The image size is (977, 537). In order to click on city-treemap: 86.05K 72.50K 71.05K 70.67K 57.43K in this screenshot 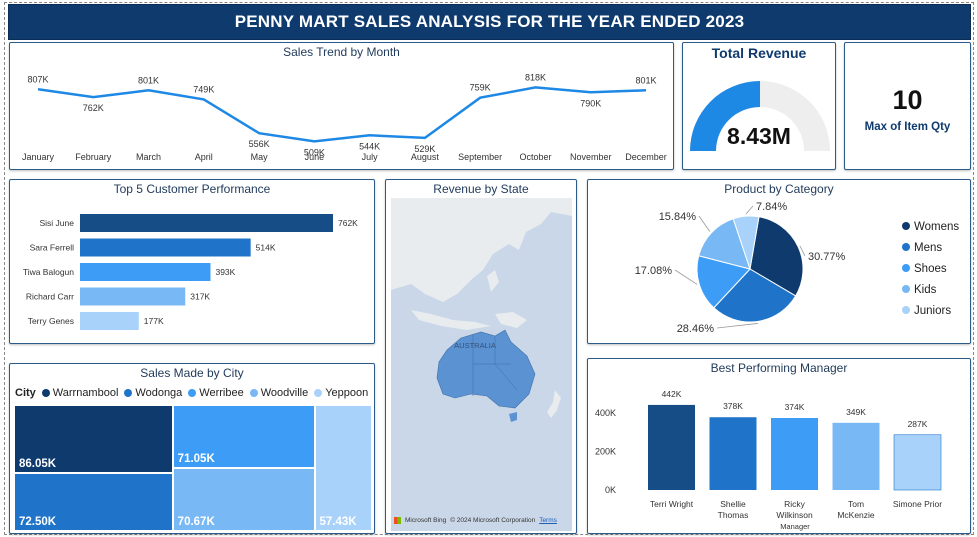, I will do `click(193, 468)`.